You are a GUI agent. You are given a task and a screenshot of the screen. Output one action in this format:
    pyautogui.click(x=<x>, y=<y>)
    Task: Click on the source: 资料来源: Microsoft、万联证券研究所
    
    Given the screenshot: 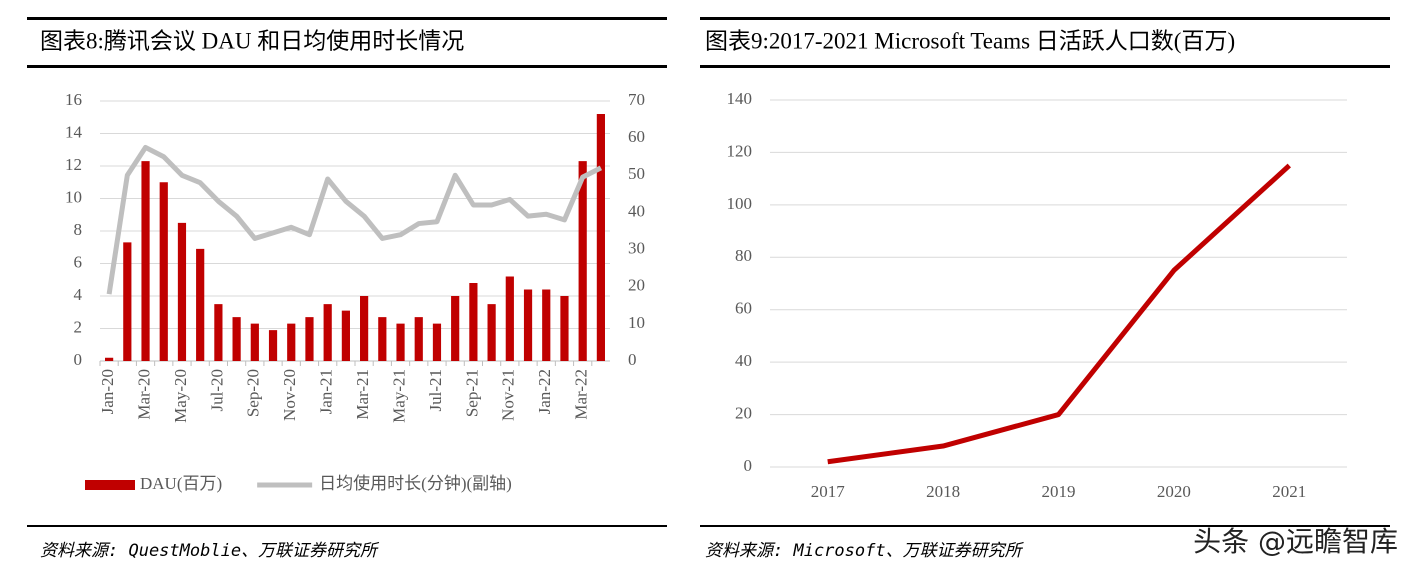 What is the action you would take?
    pyautogui.click(x=865, y=551)
    